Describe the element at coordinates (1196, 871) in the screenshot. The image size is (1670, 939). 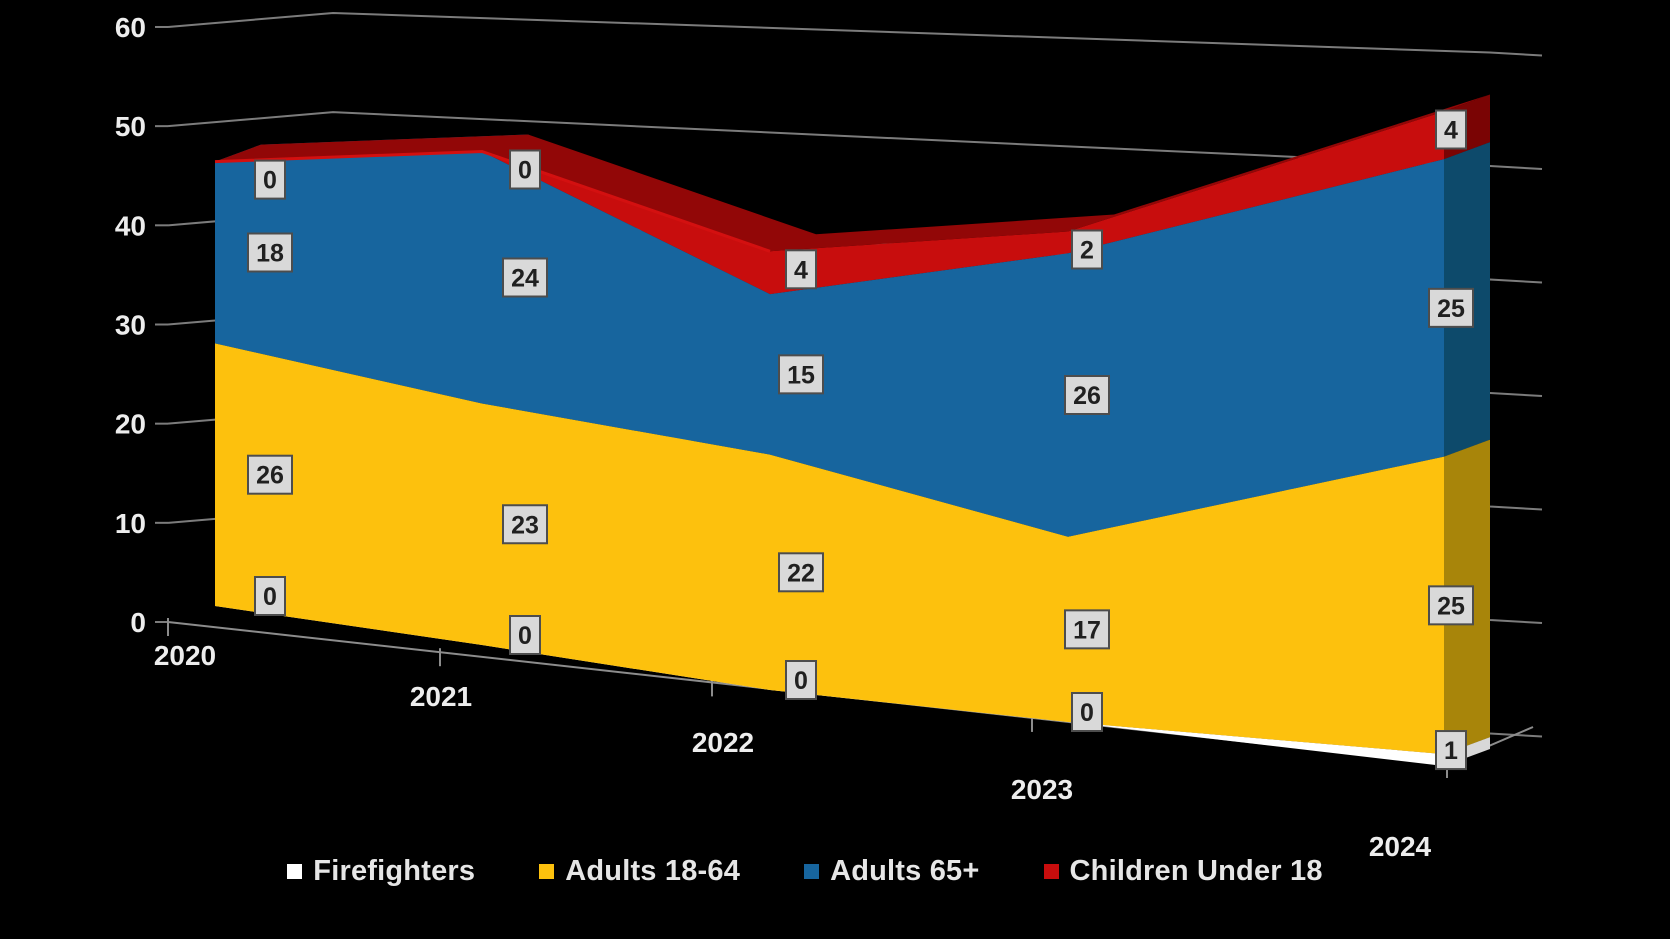
I see `legend-label: Children Under 18` at that location.